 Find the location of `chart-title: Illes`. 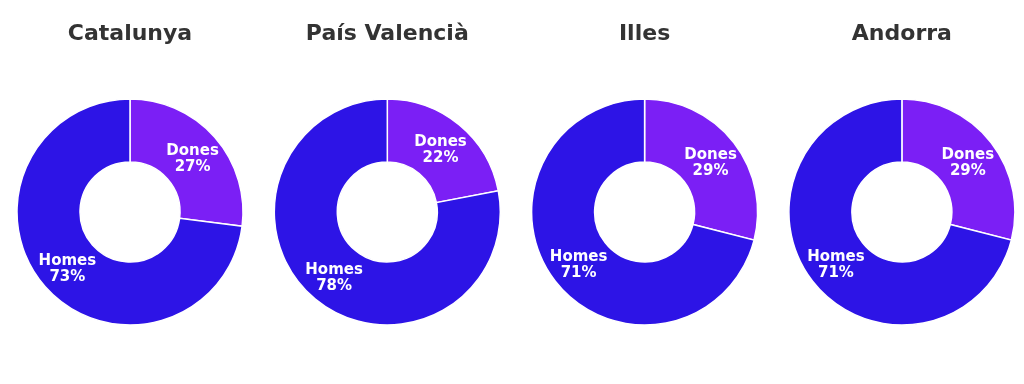

chart-title: Illes is located at coordinates (644, 32).